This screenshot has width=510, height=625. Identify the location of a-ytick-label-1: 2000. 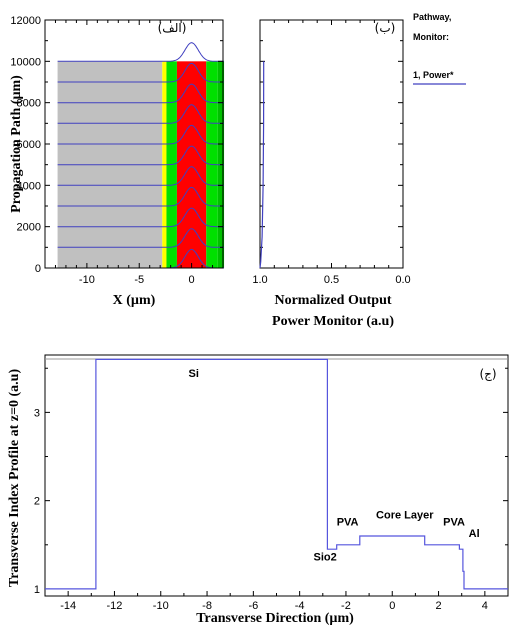
(29, 228).